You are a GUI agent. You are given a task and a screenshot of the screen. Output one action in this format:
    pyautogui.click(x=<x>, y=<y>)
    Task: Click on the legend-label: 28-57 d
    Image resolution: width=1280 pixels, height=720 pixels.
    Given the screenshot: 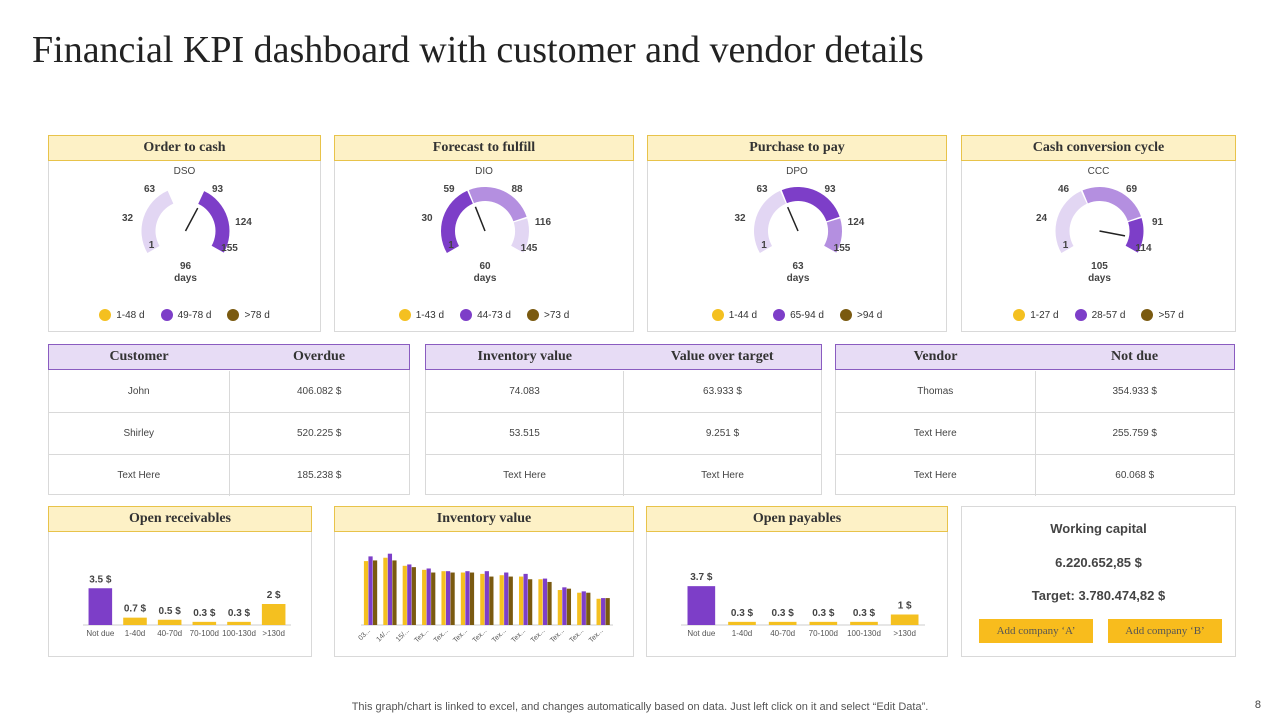 What is the action you would take?
    pyautogui.click(x=1108, y=315)
    